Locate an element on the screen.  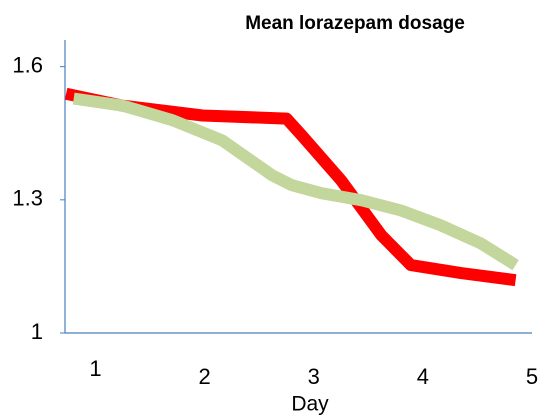
y-tick-label: 1 is located at coordinates (37, 331).